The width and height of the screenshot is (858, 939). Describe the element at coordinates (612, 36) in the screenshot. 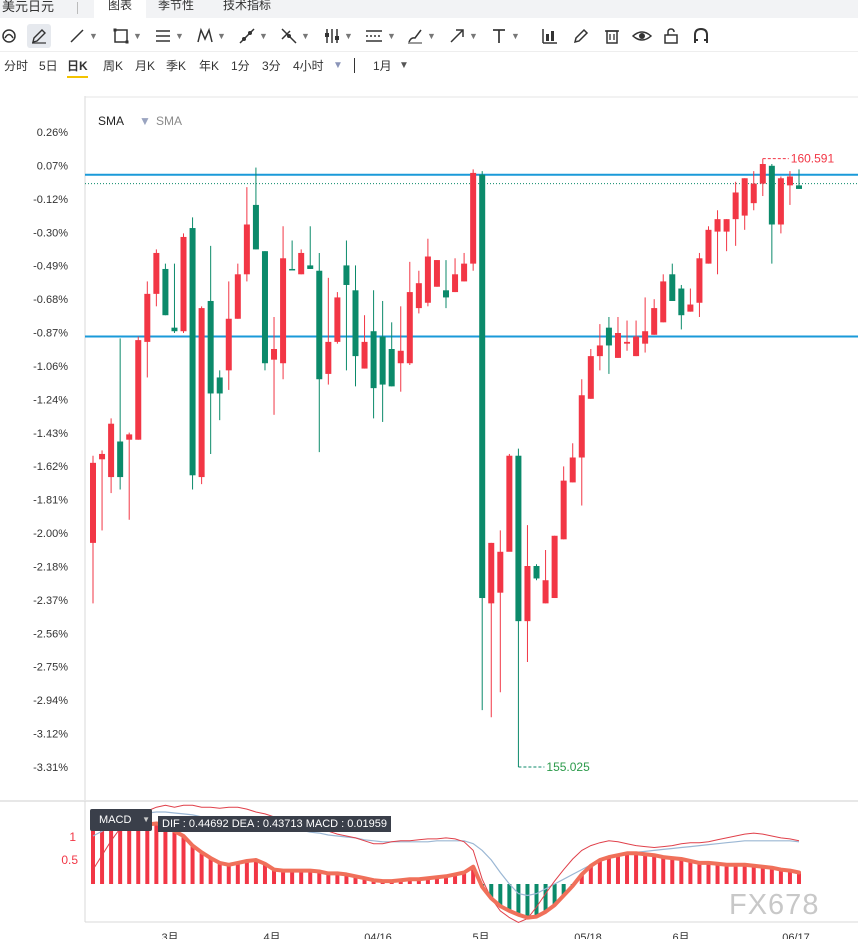

I see `delete-icon` at that location.